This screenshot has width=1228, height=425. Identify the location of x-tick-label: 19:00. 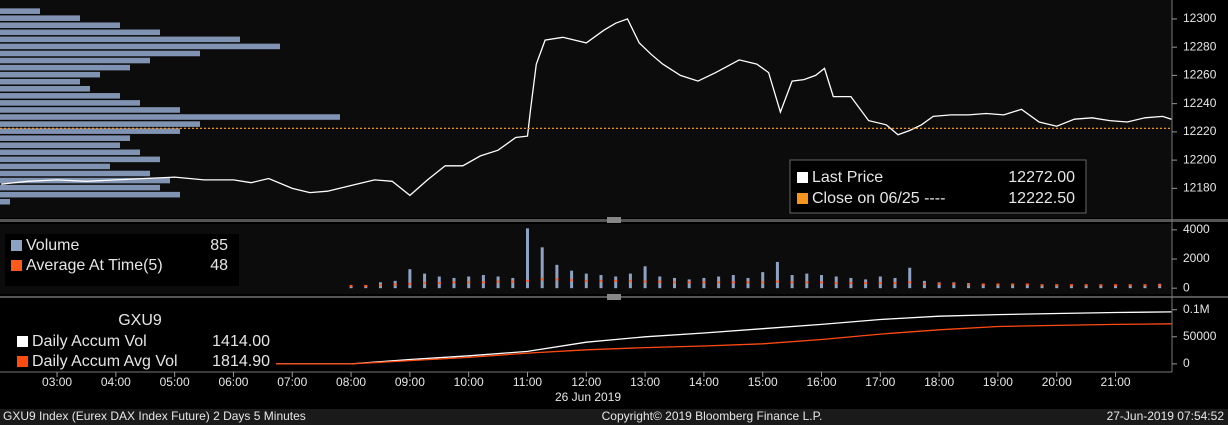
(998, 382).